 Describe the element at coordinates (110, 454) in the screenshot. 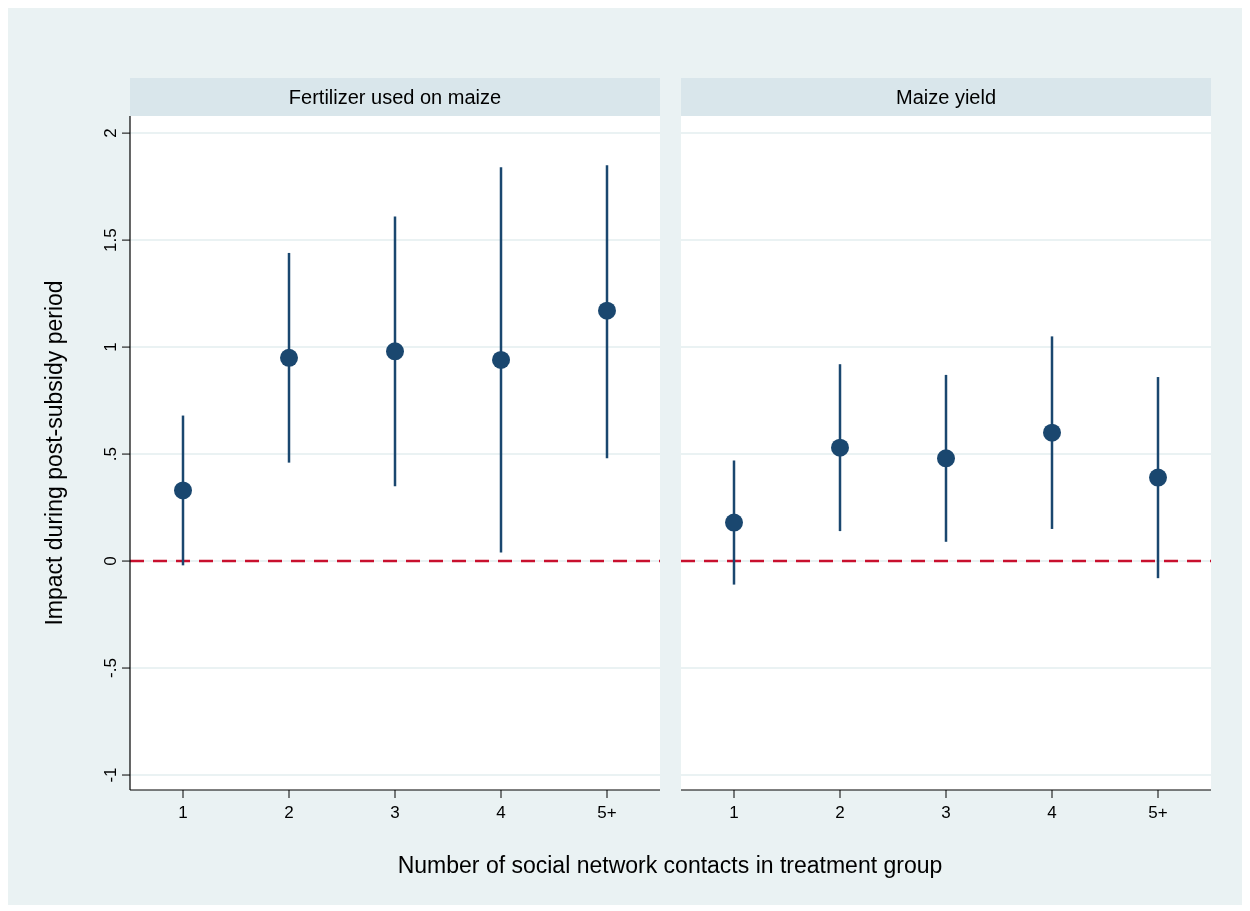

I see `y-tick-label: .5` at that location.